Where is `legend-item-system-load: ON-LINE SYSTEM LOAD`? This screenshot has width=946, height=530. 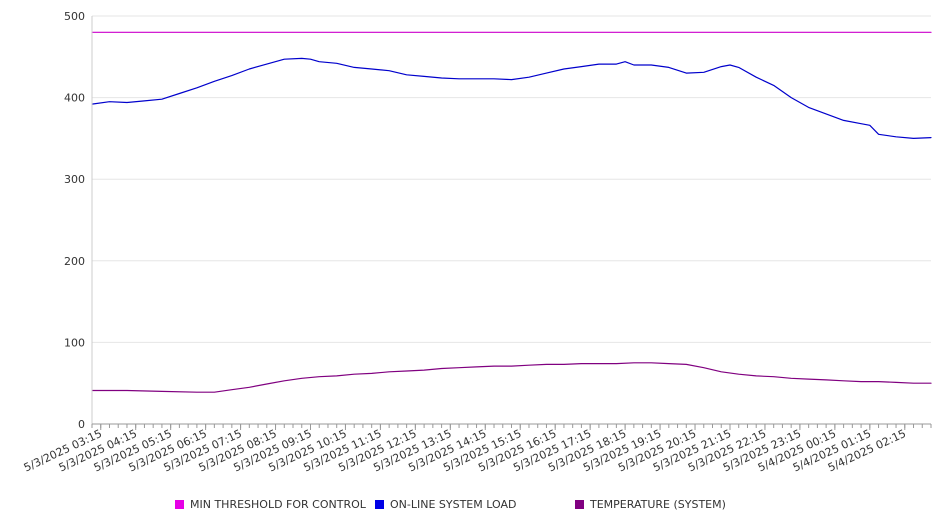
legend-item-system-load: ON-LINE SYSTEM LOAD is located at coordinates (445, 504).